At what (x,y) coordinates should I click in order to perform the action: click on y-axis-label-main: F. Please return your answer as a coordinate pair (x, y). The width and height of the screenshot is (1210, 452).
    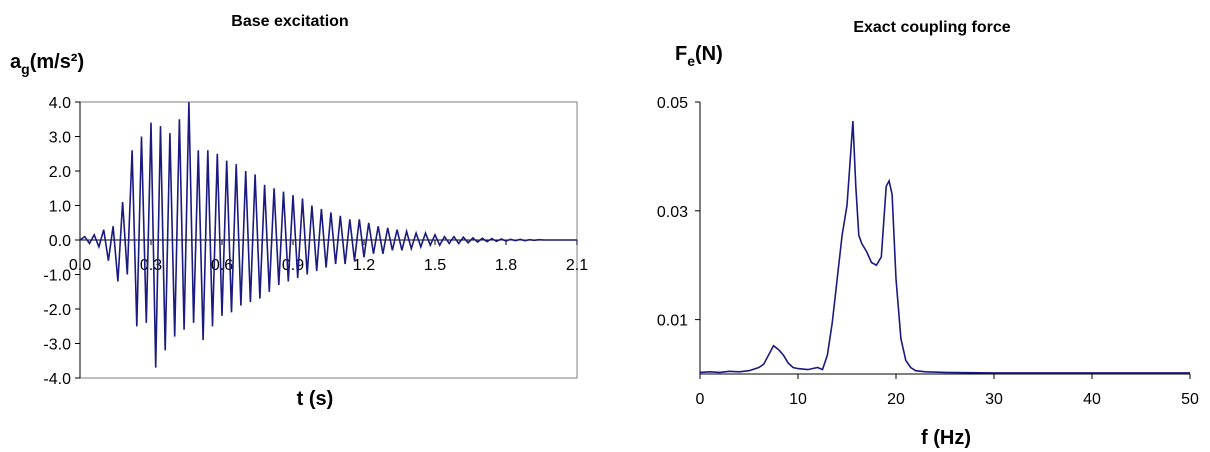
    Looking at the image, I should click on (681, 54).